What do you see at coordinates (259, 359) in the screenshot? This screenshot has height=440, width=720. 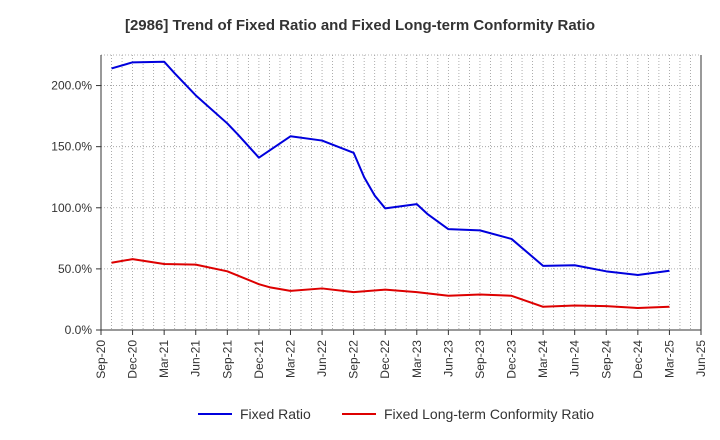 I see `x-tick-label: Dec-21` at bounding box center [259, 359].